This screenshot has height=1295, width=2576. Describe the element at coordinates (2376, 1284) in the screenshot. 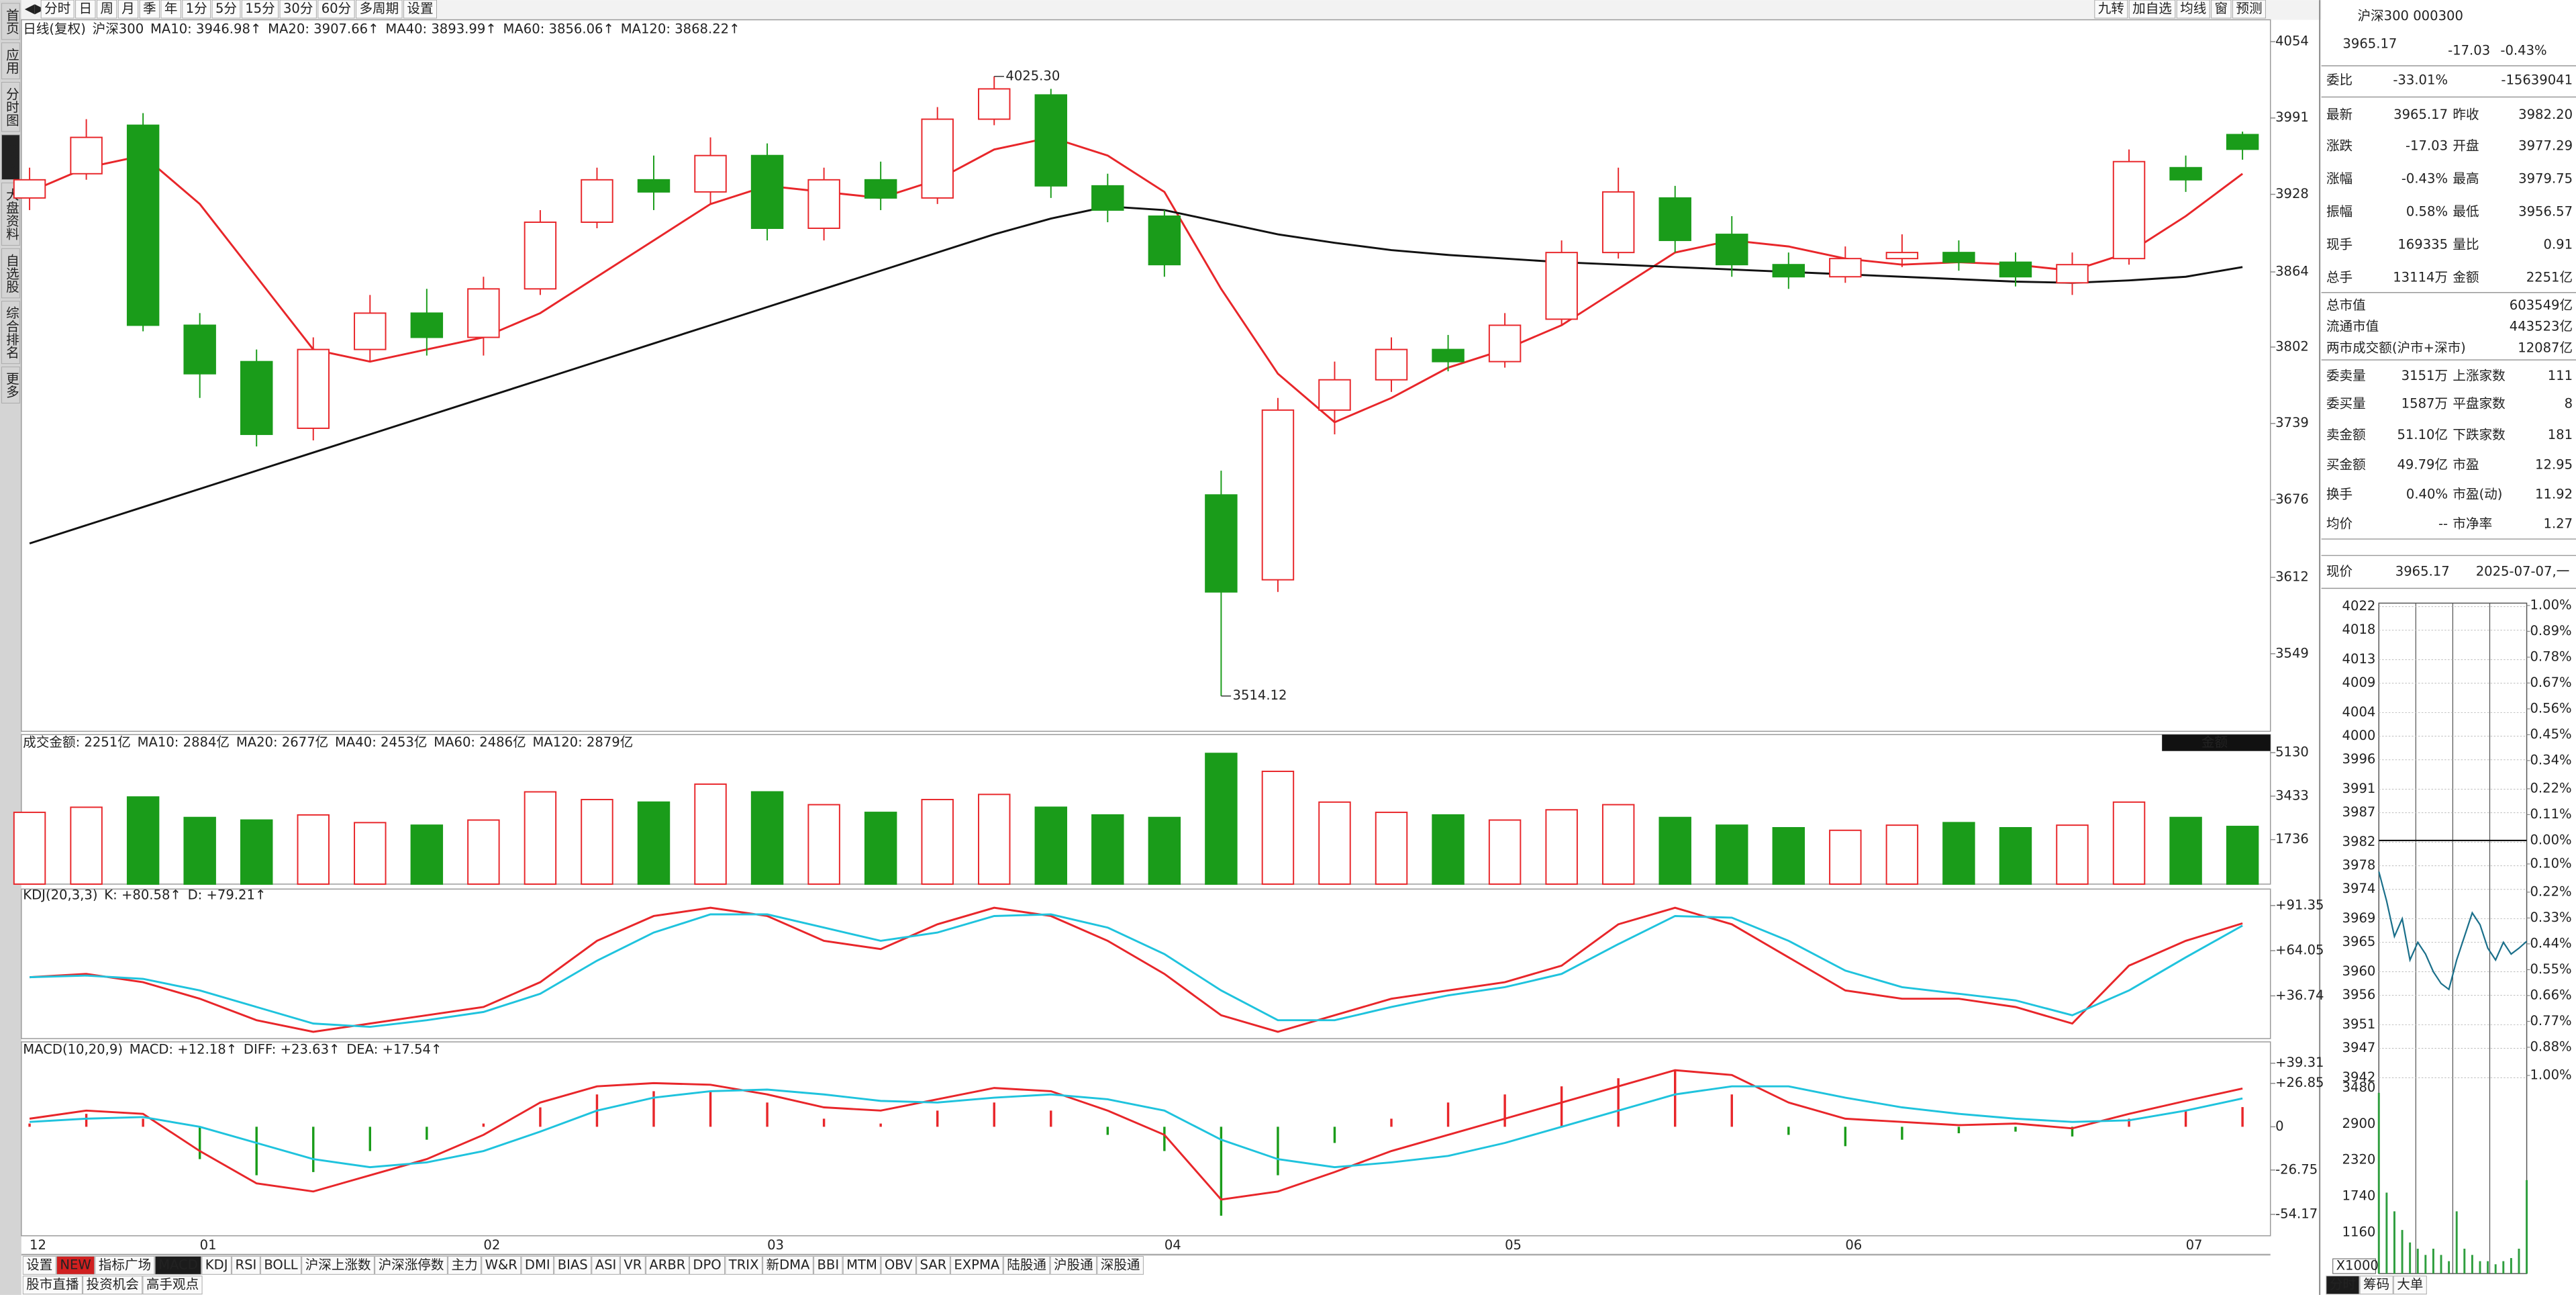

I see `side-tab: 筹码` at that location.